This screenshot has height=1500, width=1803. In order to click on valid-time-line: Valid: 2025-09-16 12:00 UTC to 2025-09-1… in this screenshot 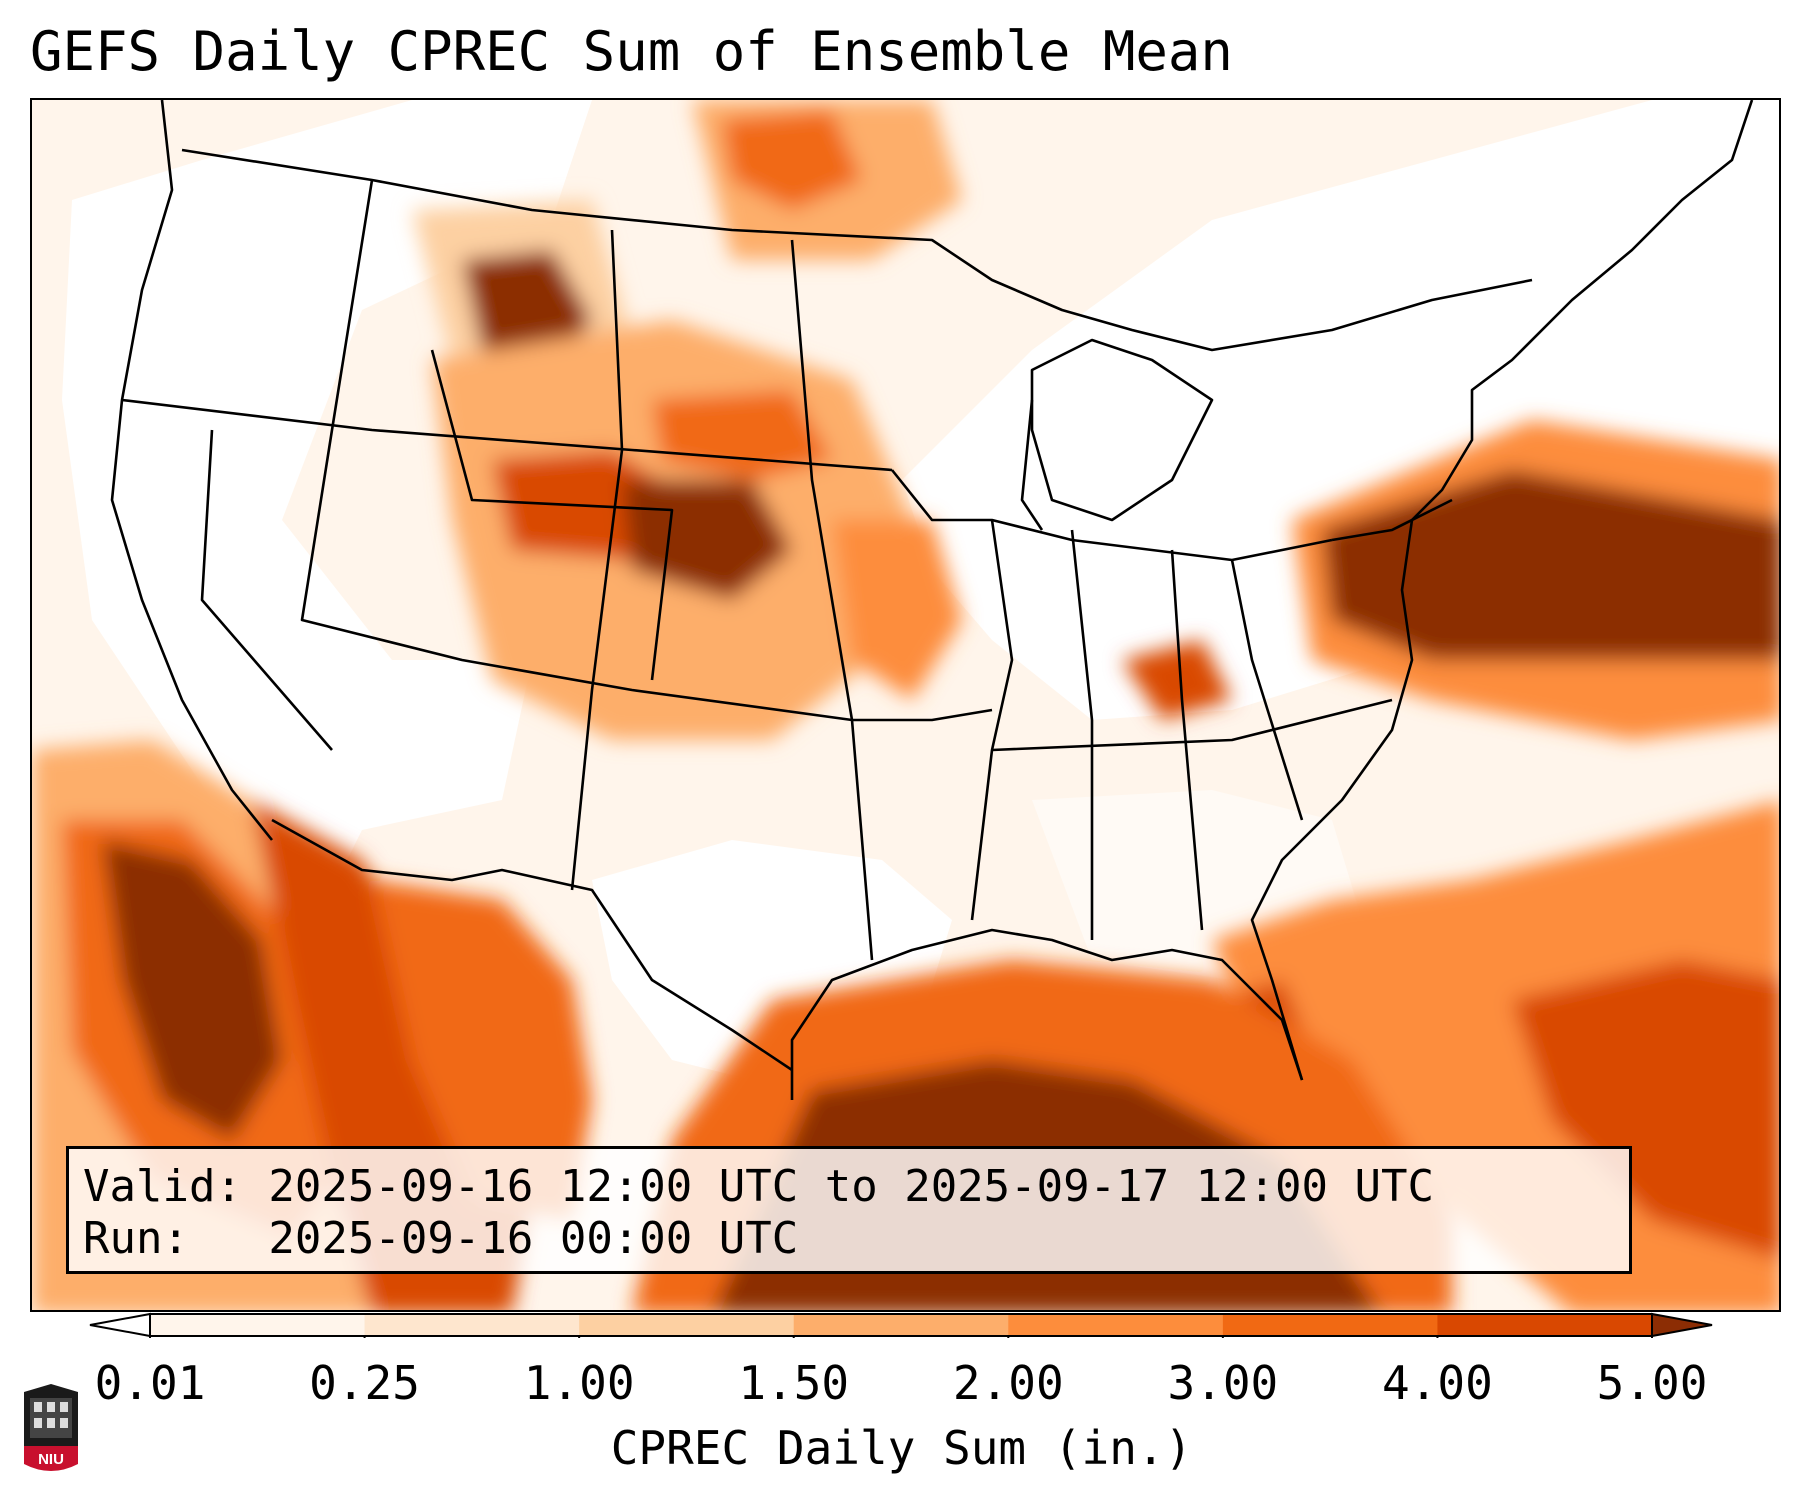, I will do `click(759, 1186)`.